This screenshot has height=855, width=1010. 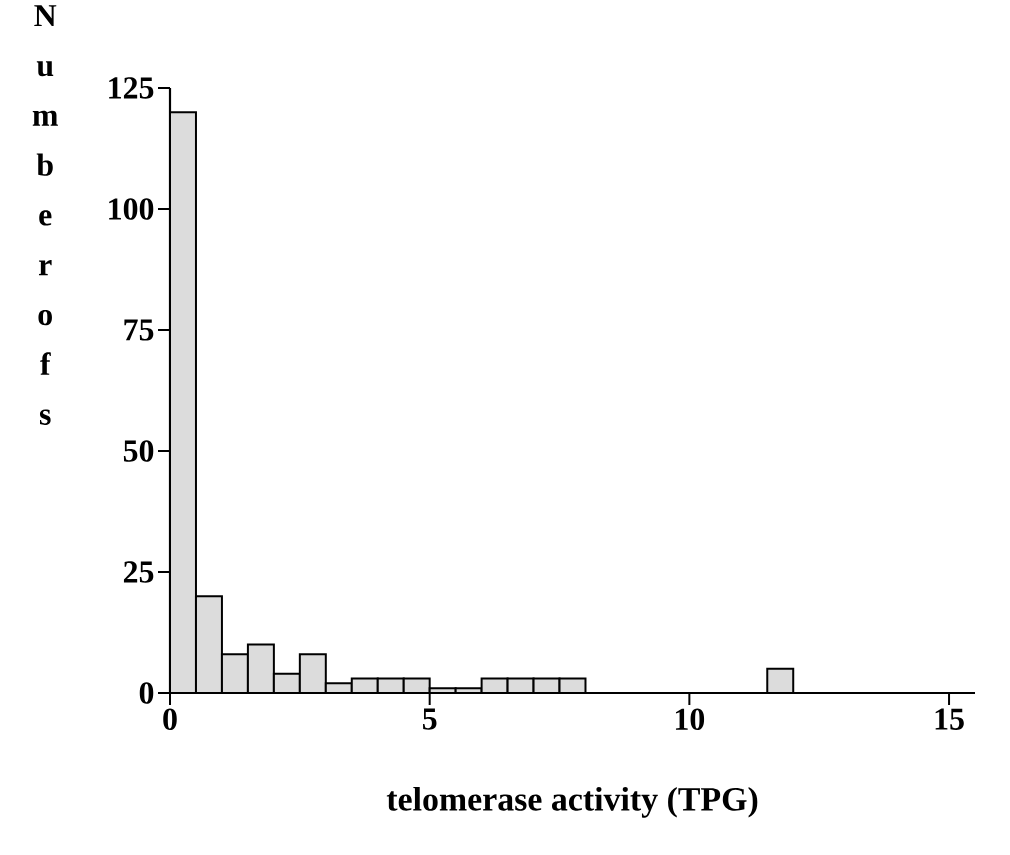 I want to click on x-tick-label: 15, so click(x=949, y=719).